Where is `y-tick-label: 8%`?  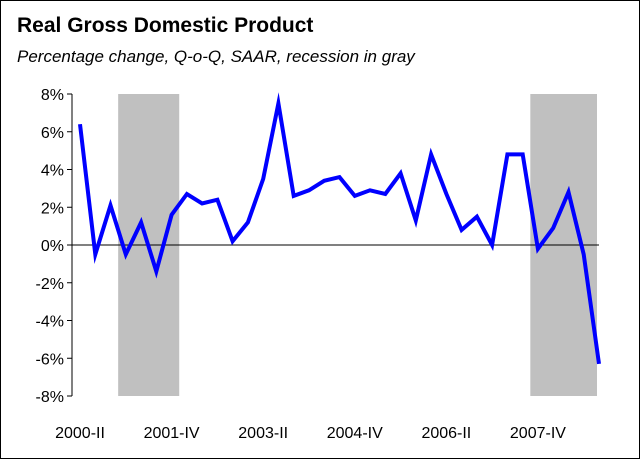 y-tick-label: 8% is located at coordinates (52, 95).